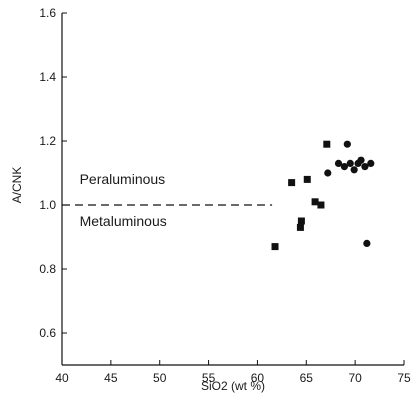 This screenshot has height=401, width=411. I want to click on y-axis-label: A/CNK, so click(17, 185).